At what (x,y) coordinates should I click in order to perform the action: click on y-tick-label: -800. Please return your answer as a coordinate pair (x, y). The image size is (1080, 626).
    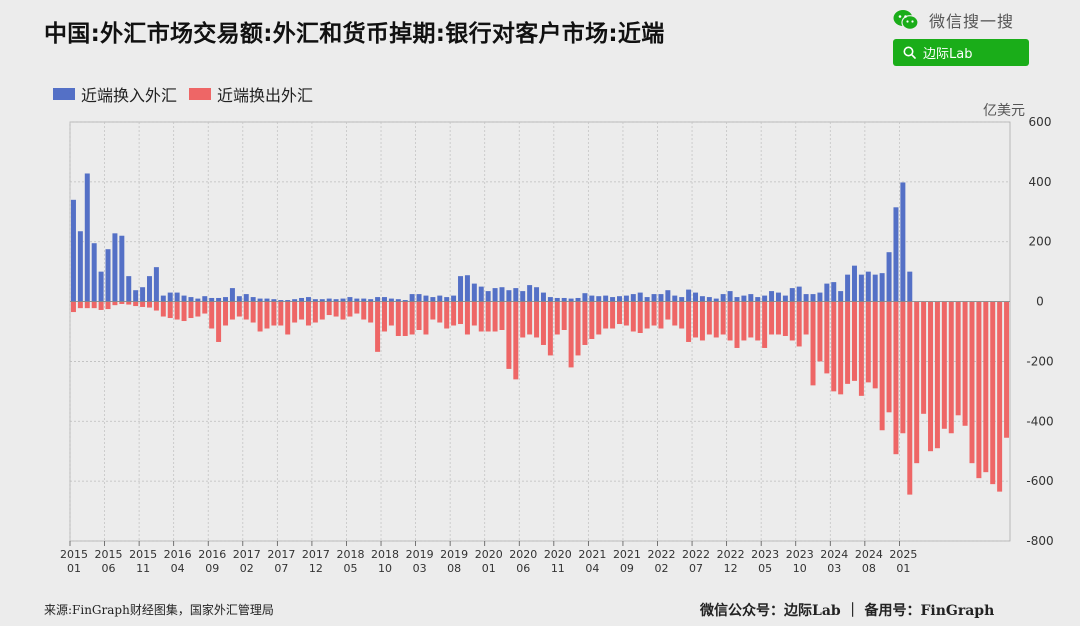
    Looking at the image, I should click on (1039, 541).